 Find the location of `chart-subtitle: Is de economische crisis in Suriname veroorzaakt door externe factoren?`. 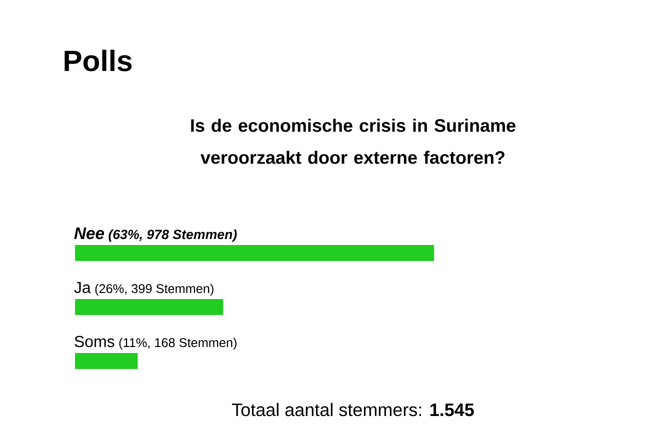

chart-subtitle: Is de economische crisis in Suriname veroorzaakt door externe factoren? is located at coordinates (353, 141).